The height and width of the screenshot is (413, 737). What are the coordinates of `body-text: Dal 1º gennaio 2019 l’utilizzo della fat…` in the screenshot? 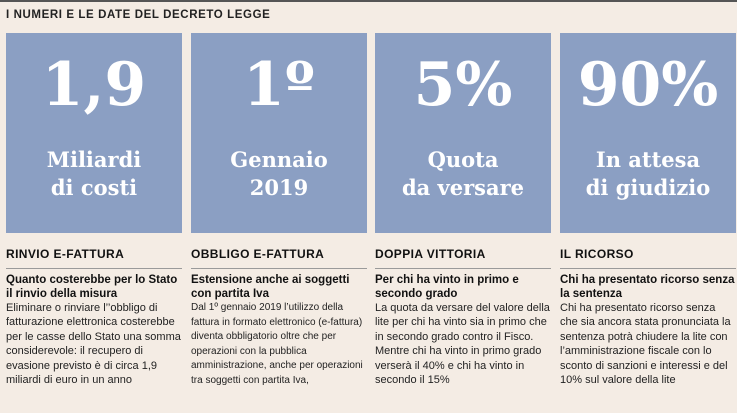 It's located at (277, 344).